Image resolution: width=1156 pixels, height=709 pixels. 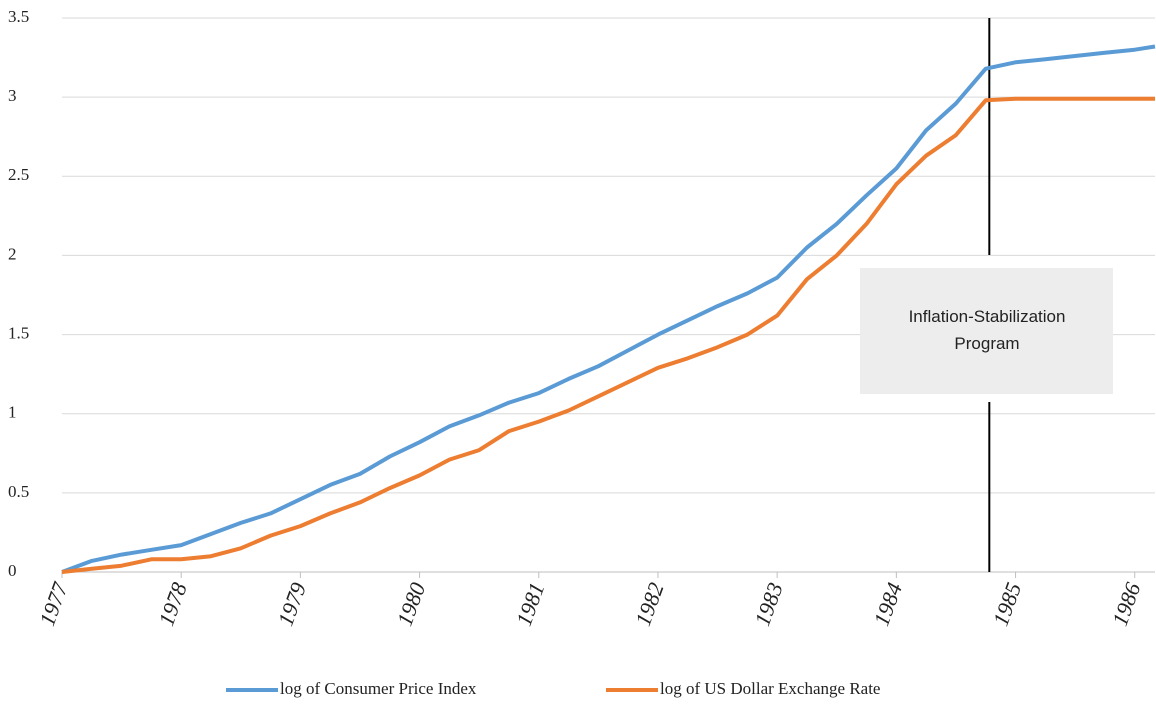 What do you see at coordinates (1126, 604) in the screenshot?
I see `x-tick-label: 1986` at bounding box center [1126, 604].